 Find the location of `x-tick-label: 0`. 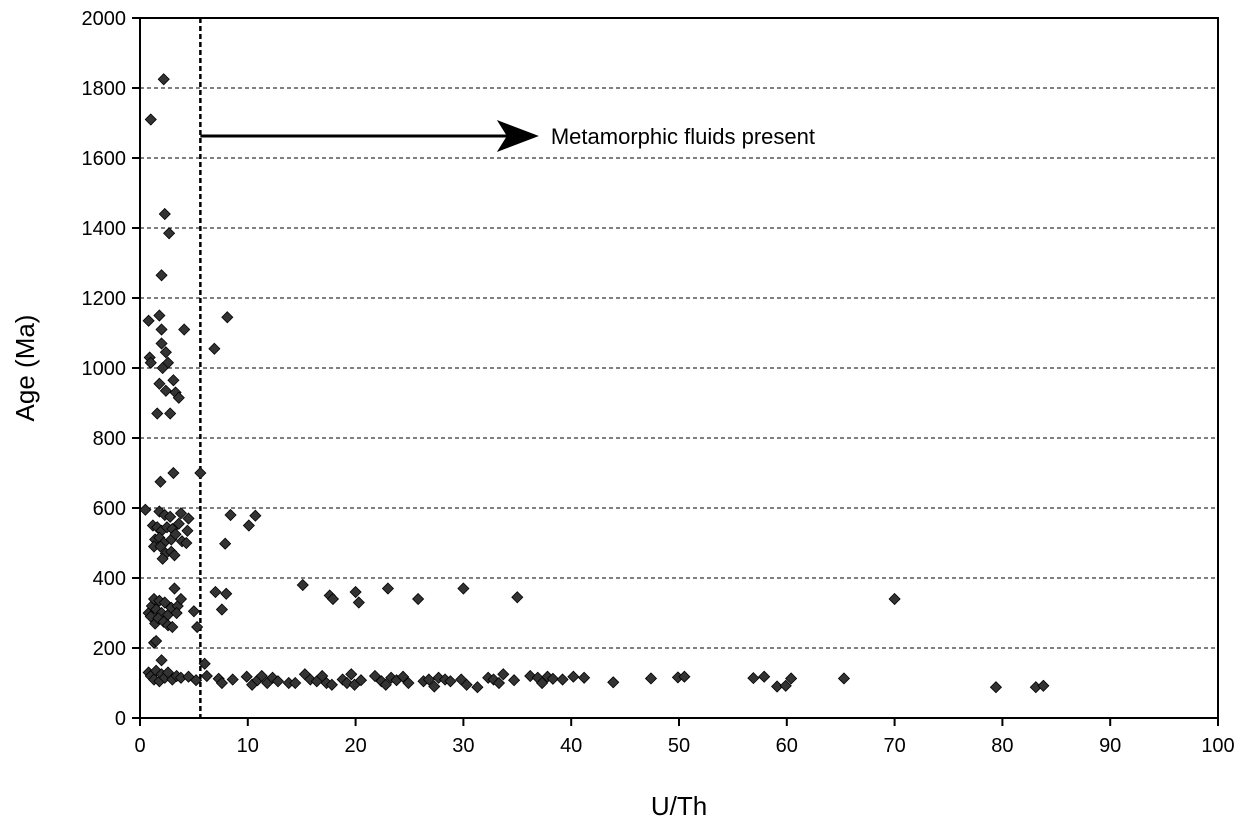

x-tick-label: 0 is located at coordinates (139, 746).